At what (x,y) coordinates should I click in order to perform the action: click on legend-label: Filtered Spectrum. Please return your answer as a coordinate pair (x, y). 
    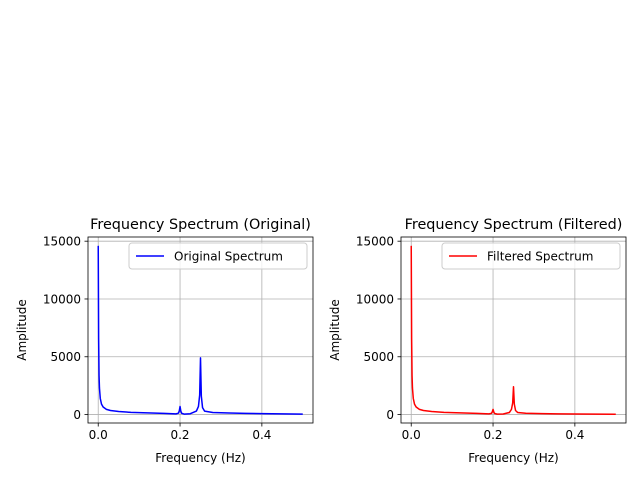
    Looking at the image, I should click on (540, 257).